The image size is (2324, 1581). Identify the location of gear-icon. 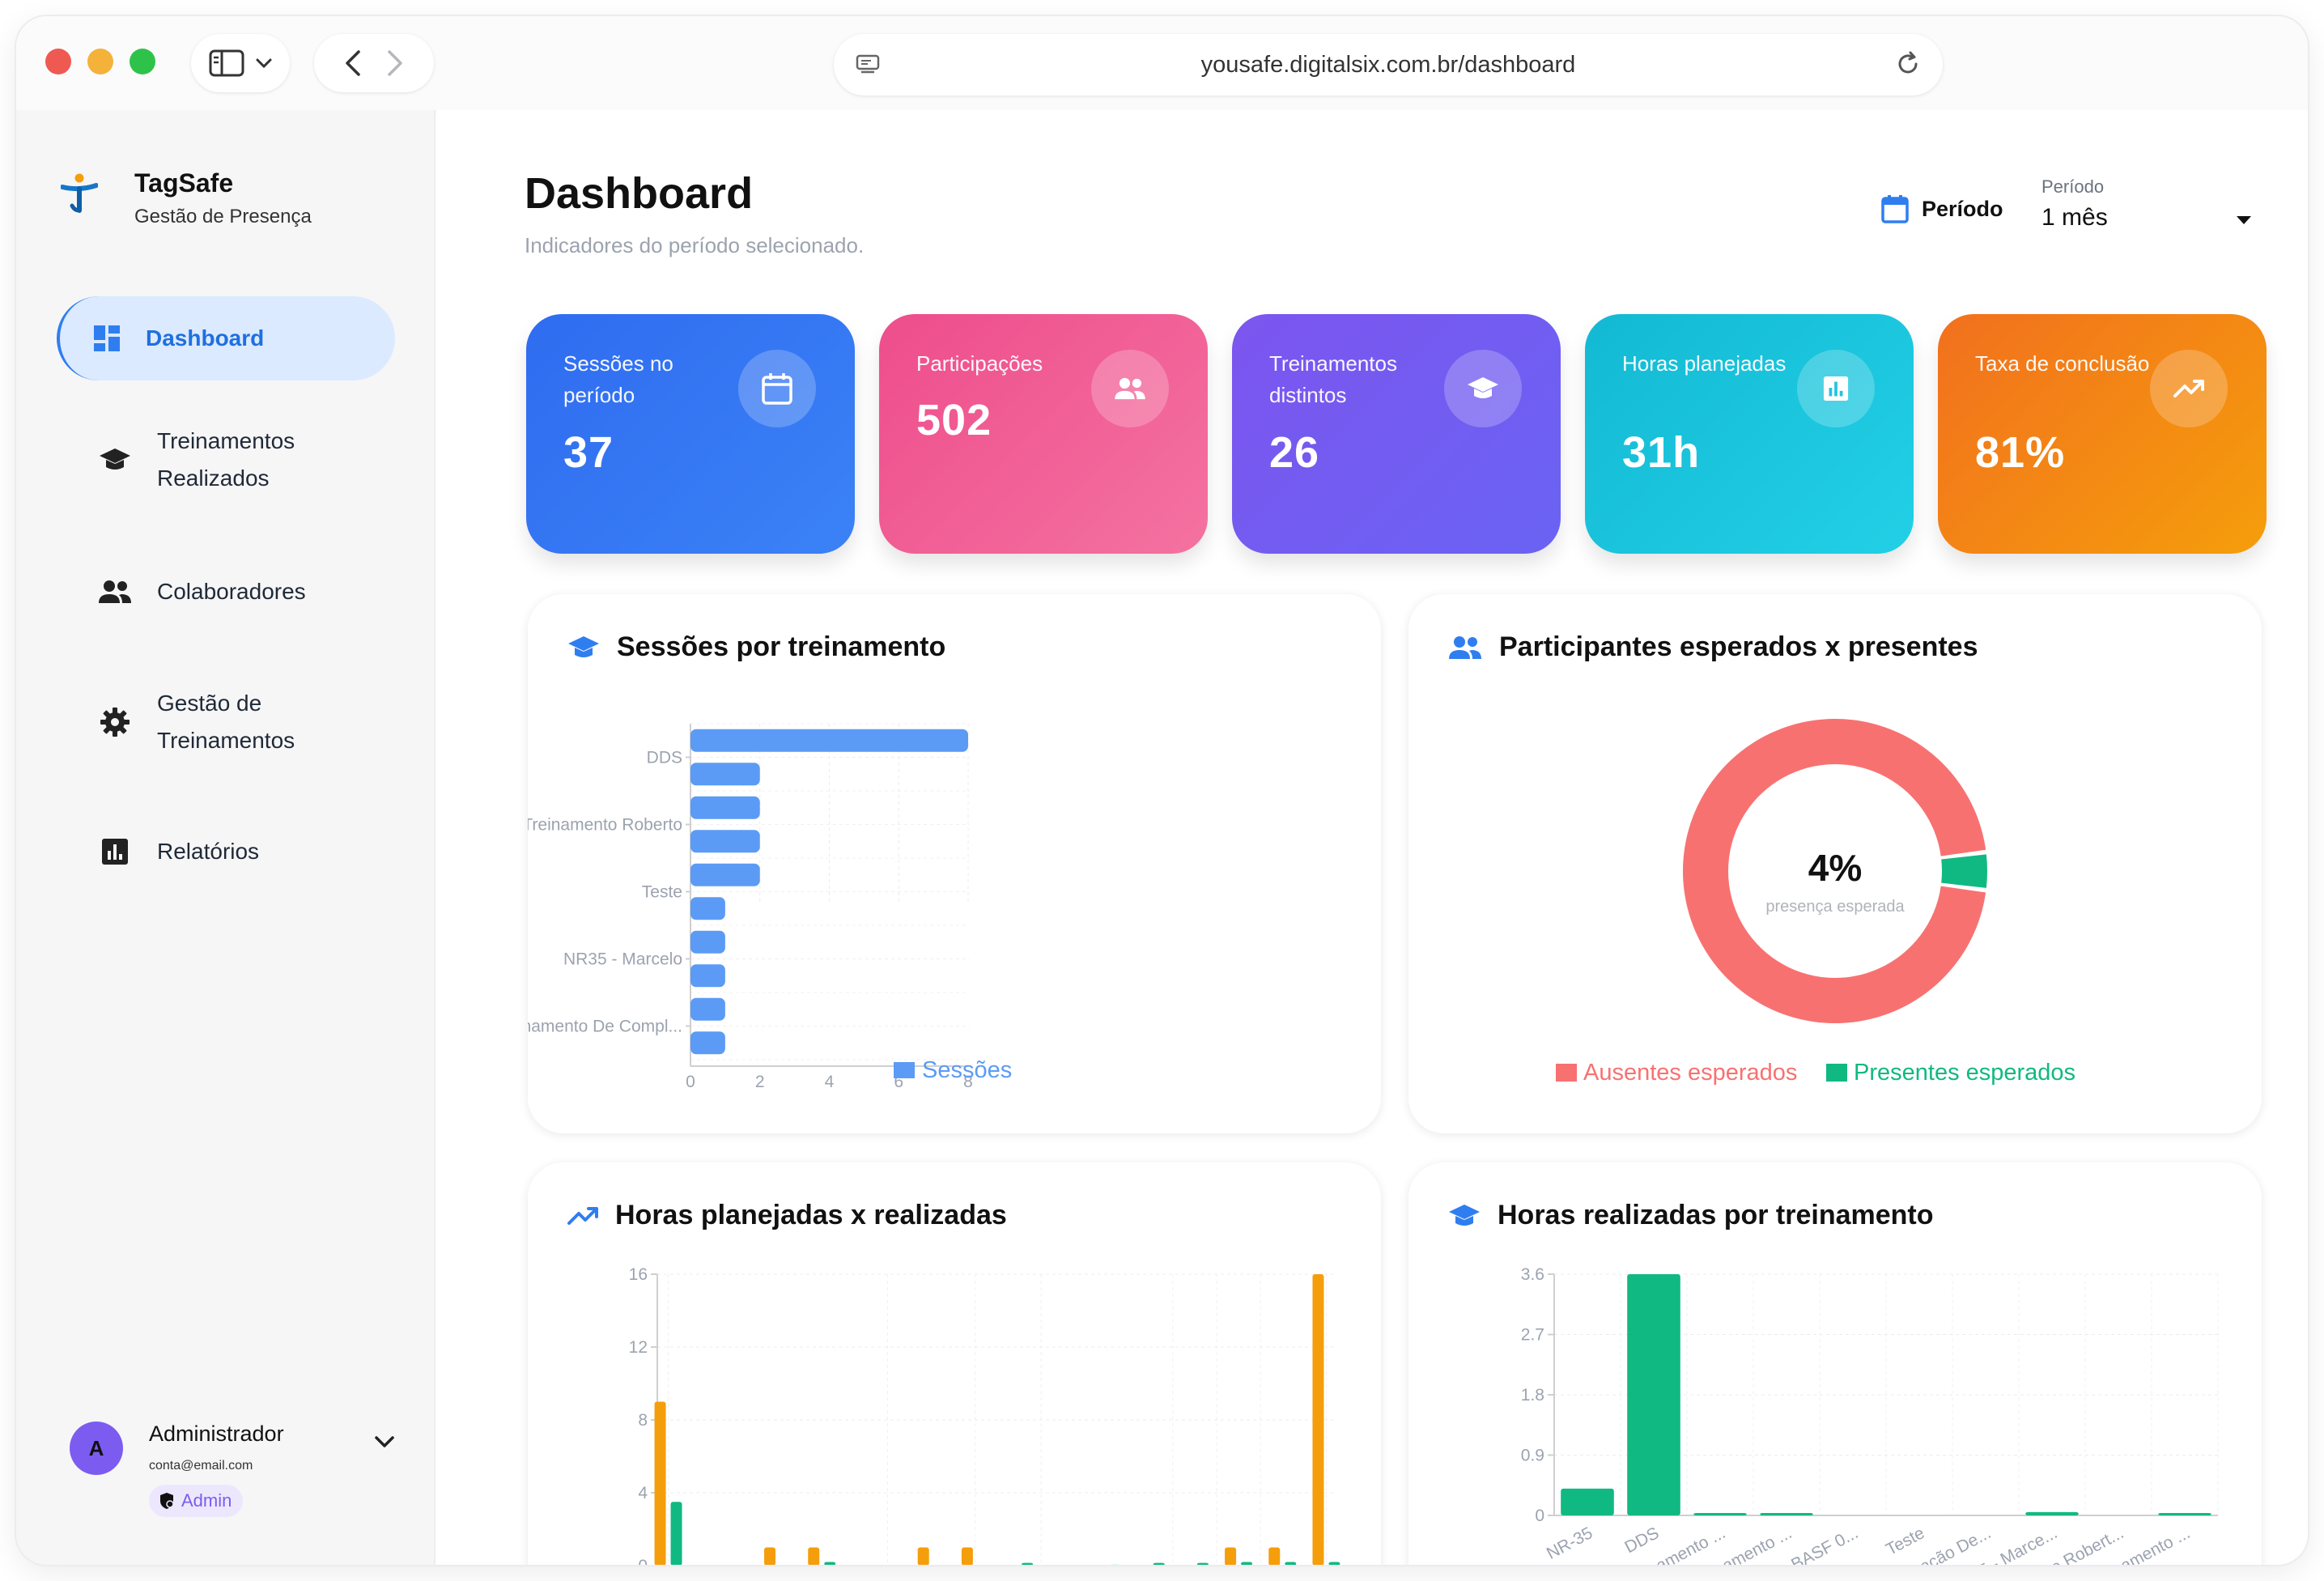
(115, 722).